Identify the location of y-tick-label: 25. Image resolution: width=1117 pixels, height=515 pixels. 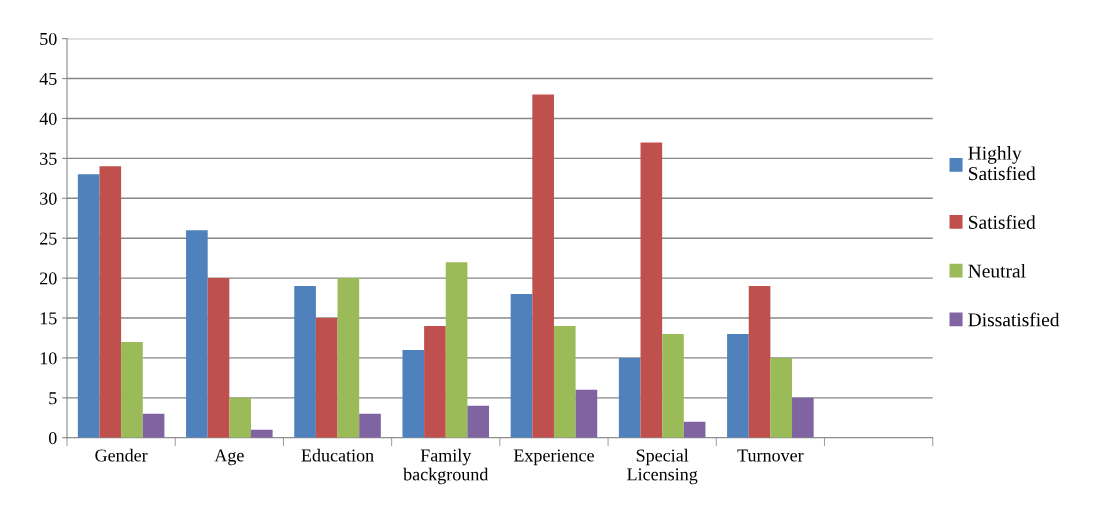
(48, 238).